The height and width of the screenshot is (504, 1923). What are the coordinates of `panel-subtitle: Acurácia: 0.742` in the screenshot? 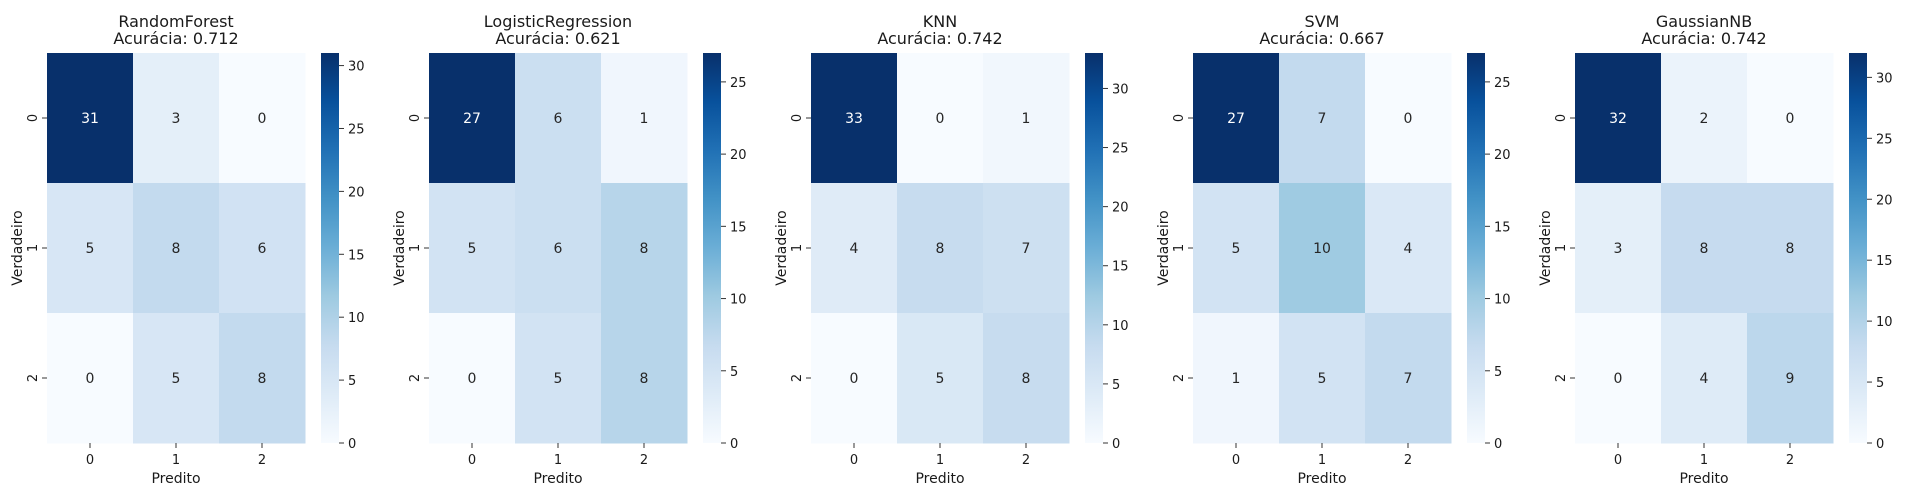 It's located at (1703, 38).